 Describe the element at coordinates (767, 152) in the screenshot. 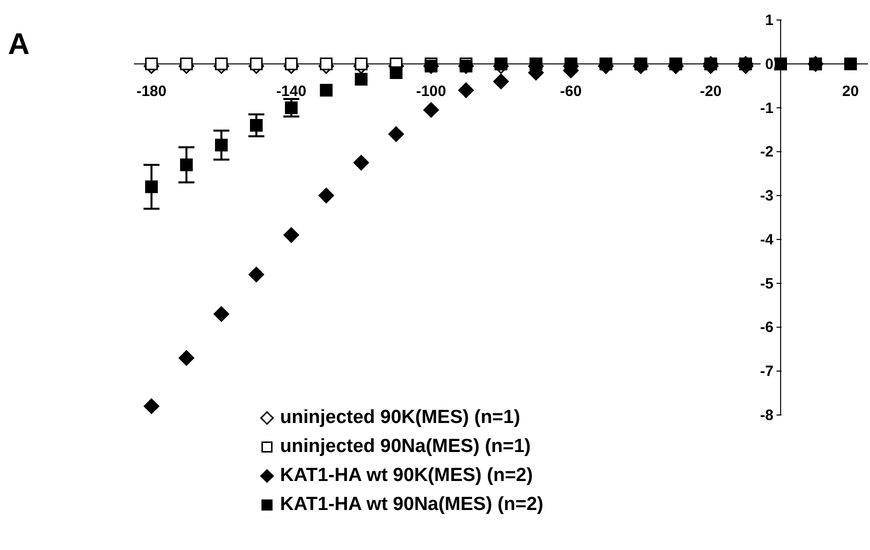

I see `y-tick-label: -2` at that location.